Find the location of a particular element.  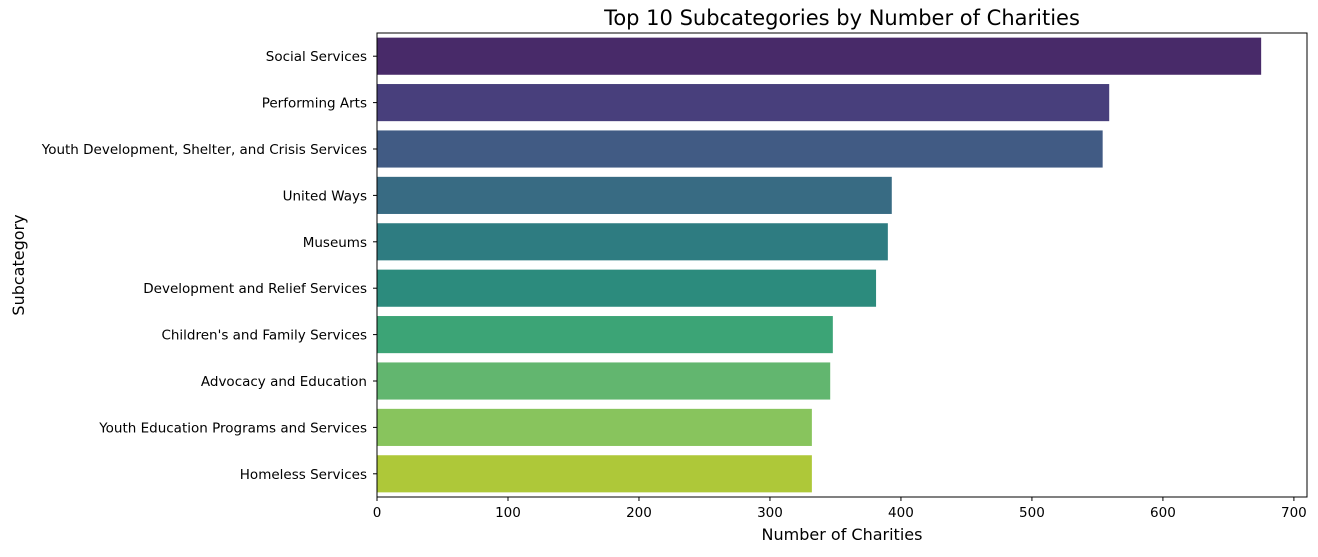

y-tick-label: Social Services is located at coordinates (316, 57).